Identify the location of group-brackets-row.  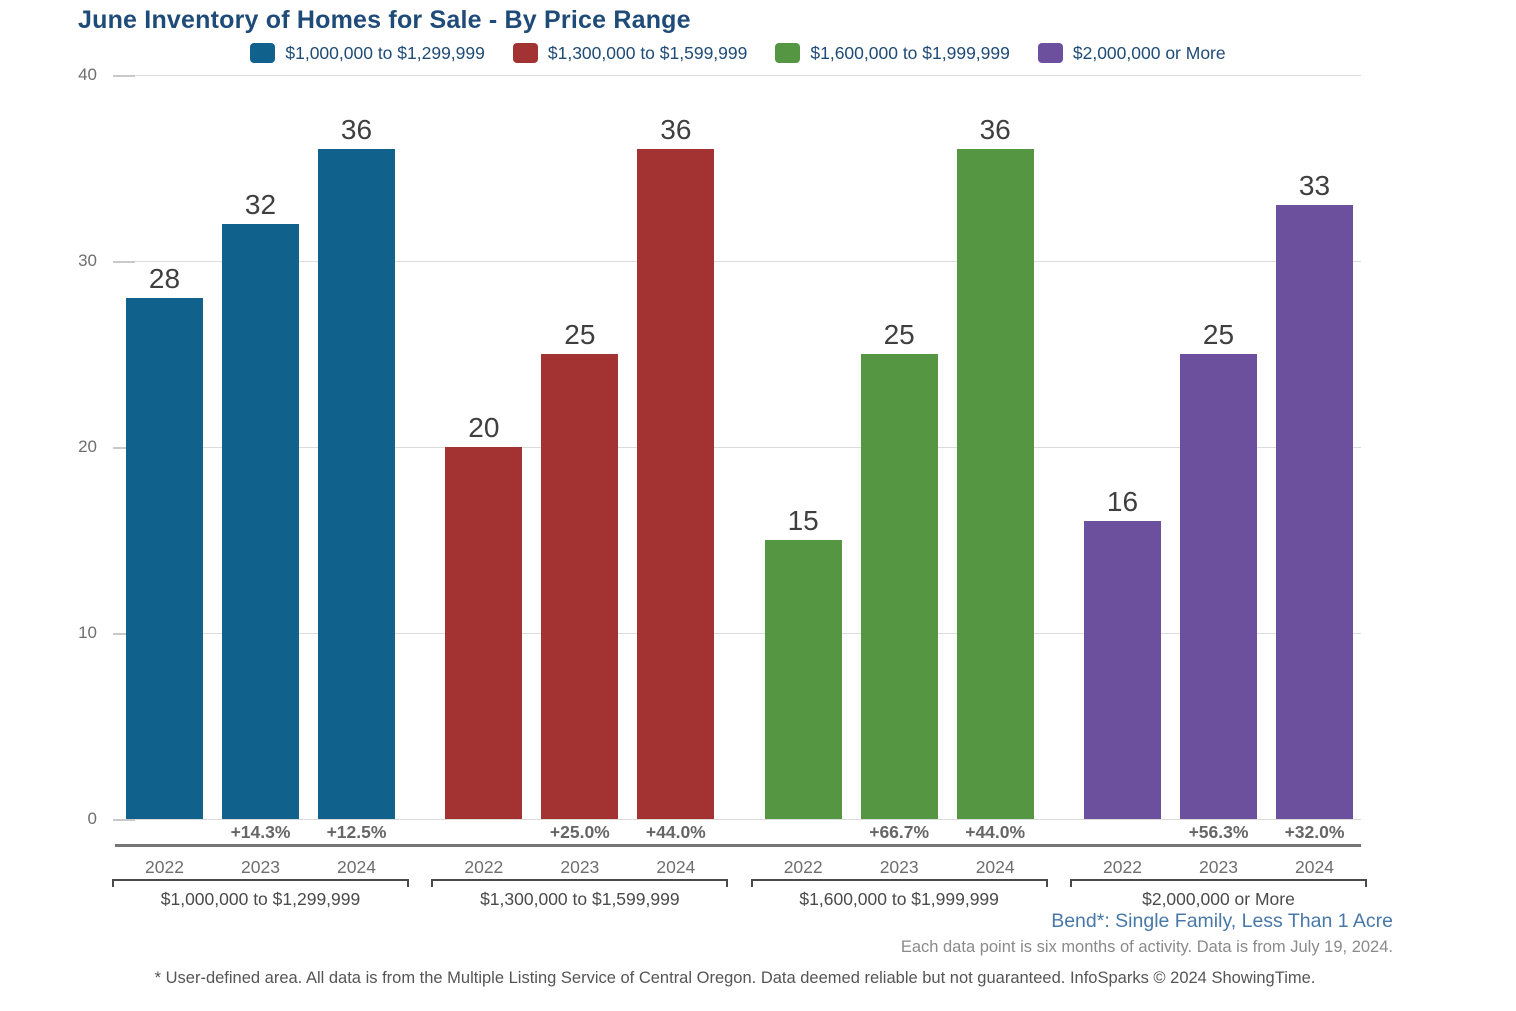
(739, 883).